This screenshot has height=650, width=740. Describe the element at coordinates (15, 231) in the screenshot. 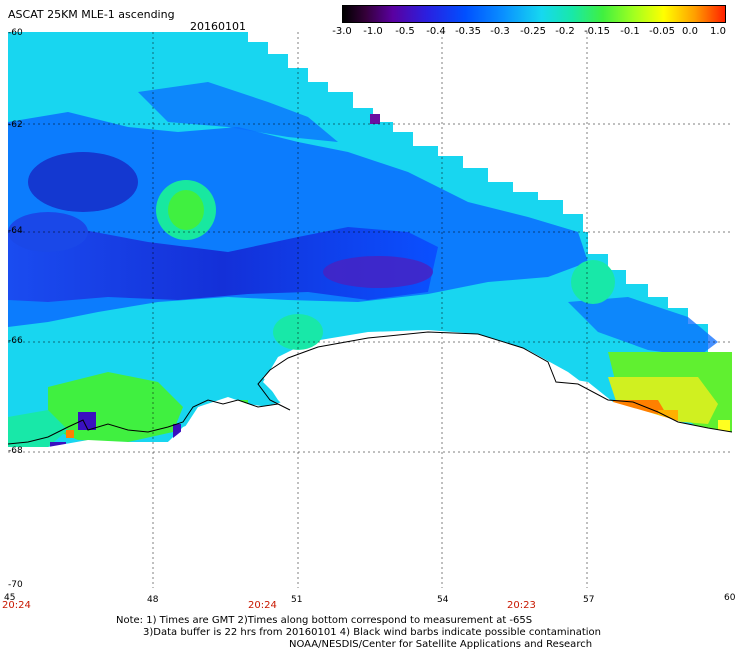

I see `lat-label: -64` at that location.